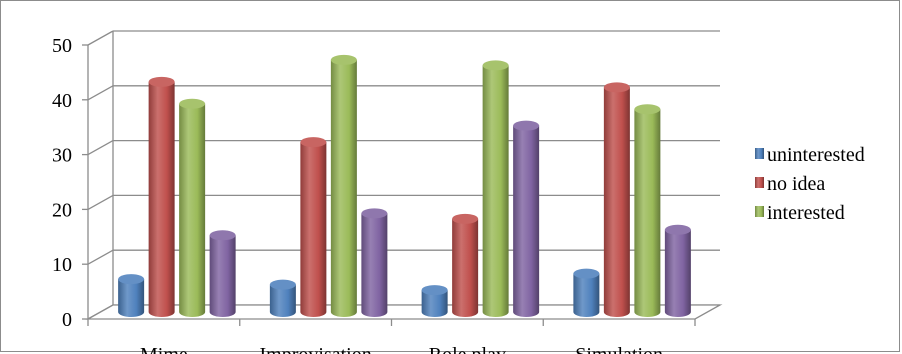 The width and height of the screenshot is (902, 354). Describe the element at coordinates (806, 213) in the screenshot. I see `legend-label: interested` at that location.